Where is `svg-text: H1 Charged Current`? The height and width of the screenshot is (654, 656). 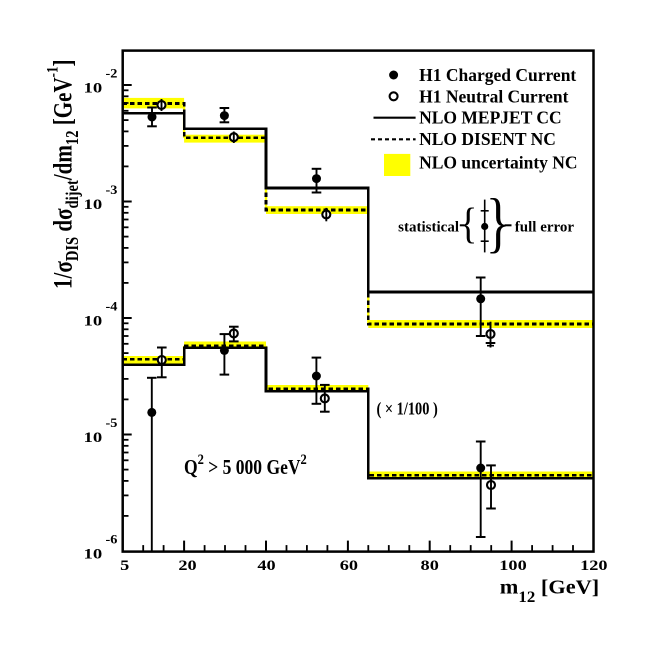
svg-text: H1 Charged Current is located at coordinates (497, 75).